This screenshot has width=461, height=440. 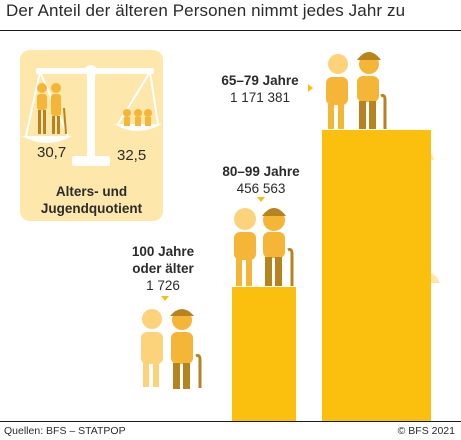 What do you see at coordinates (163, 285) in the screenshot?
I see `population-count: 1 726` at bounding box center [163, 285].